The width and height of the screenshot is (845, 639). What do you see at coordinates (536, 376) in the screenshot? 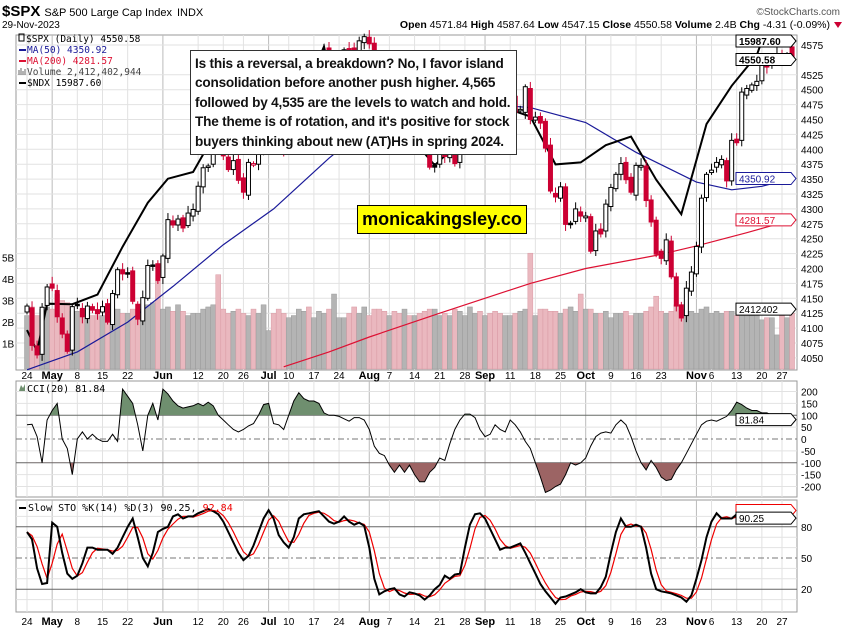
I see `x-tick-label: 18` at bounding box center [536, 376].